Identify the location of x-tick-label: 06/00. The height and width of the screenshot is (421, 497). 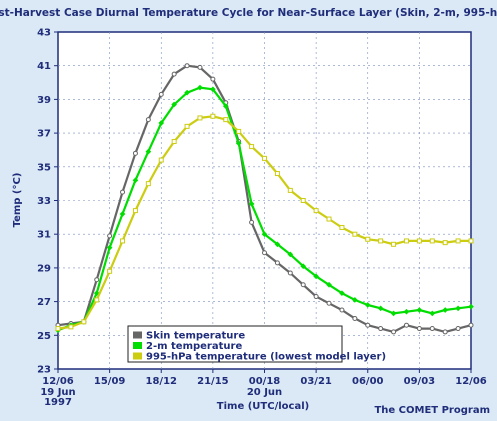
(368, 381).